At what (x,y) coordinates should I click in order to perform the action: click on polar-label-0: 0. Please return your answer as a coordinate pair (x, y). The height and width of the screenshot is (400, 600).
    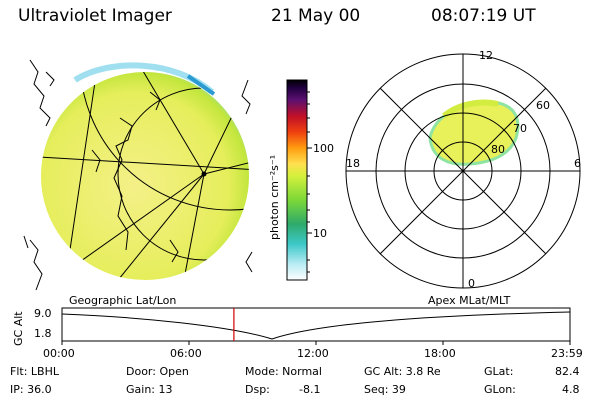
    Looking at the image, I should click on (471, 283).